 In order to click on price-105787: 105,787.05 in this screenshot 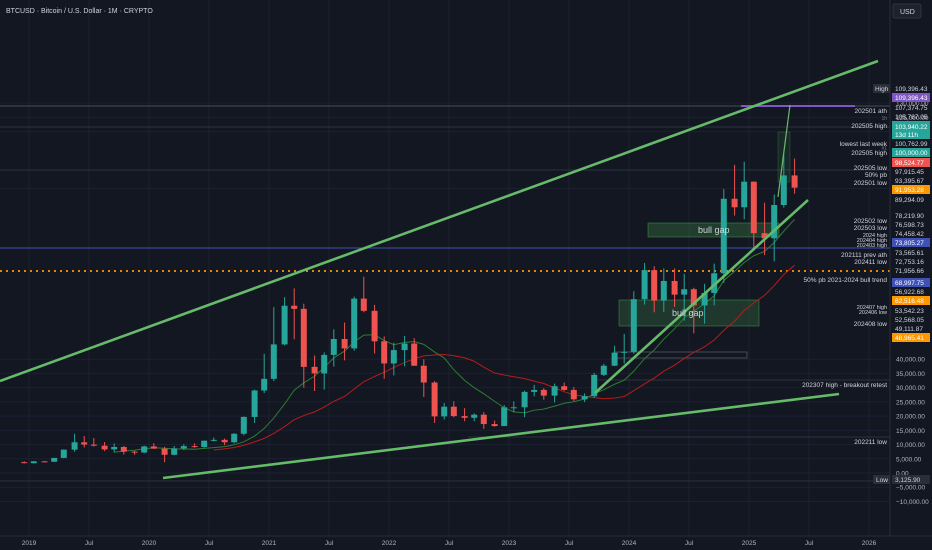, I will do `click(911, 117)`.